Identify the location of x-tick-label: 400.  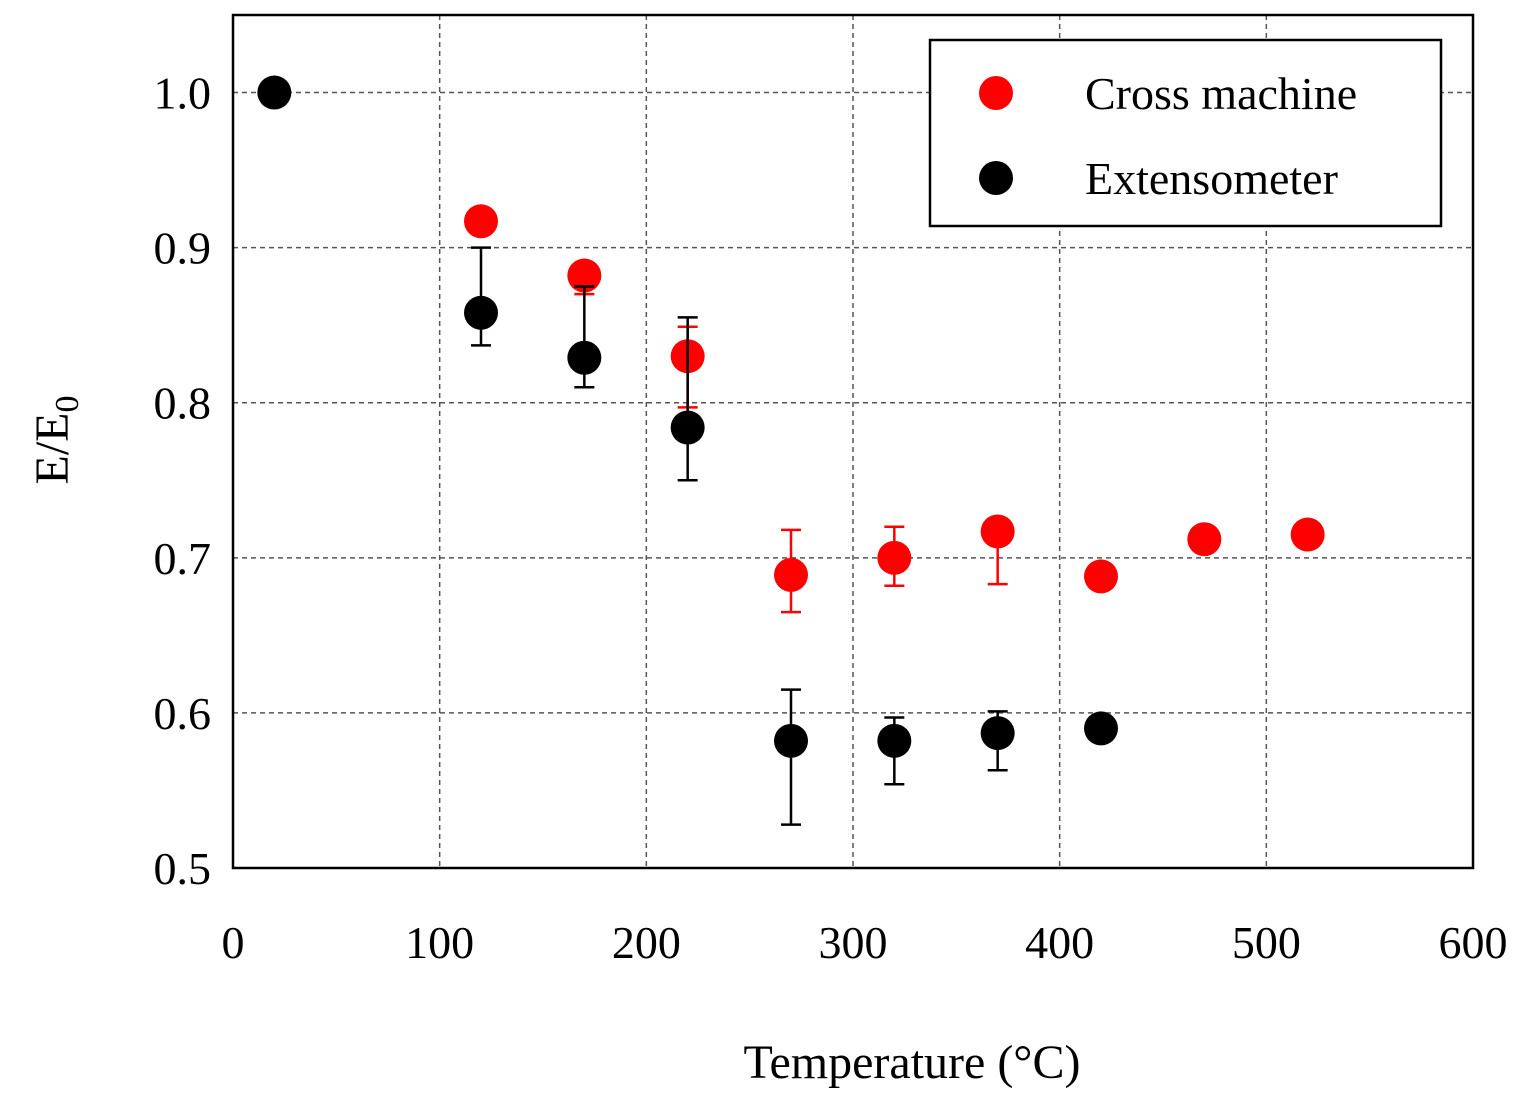
(1059, 942).